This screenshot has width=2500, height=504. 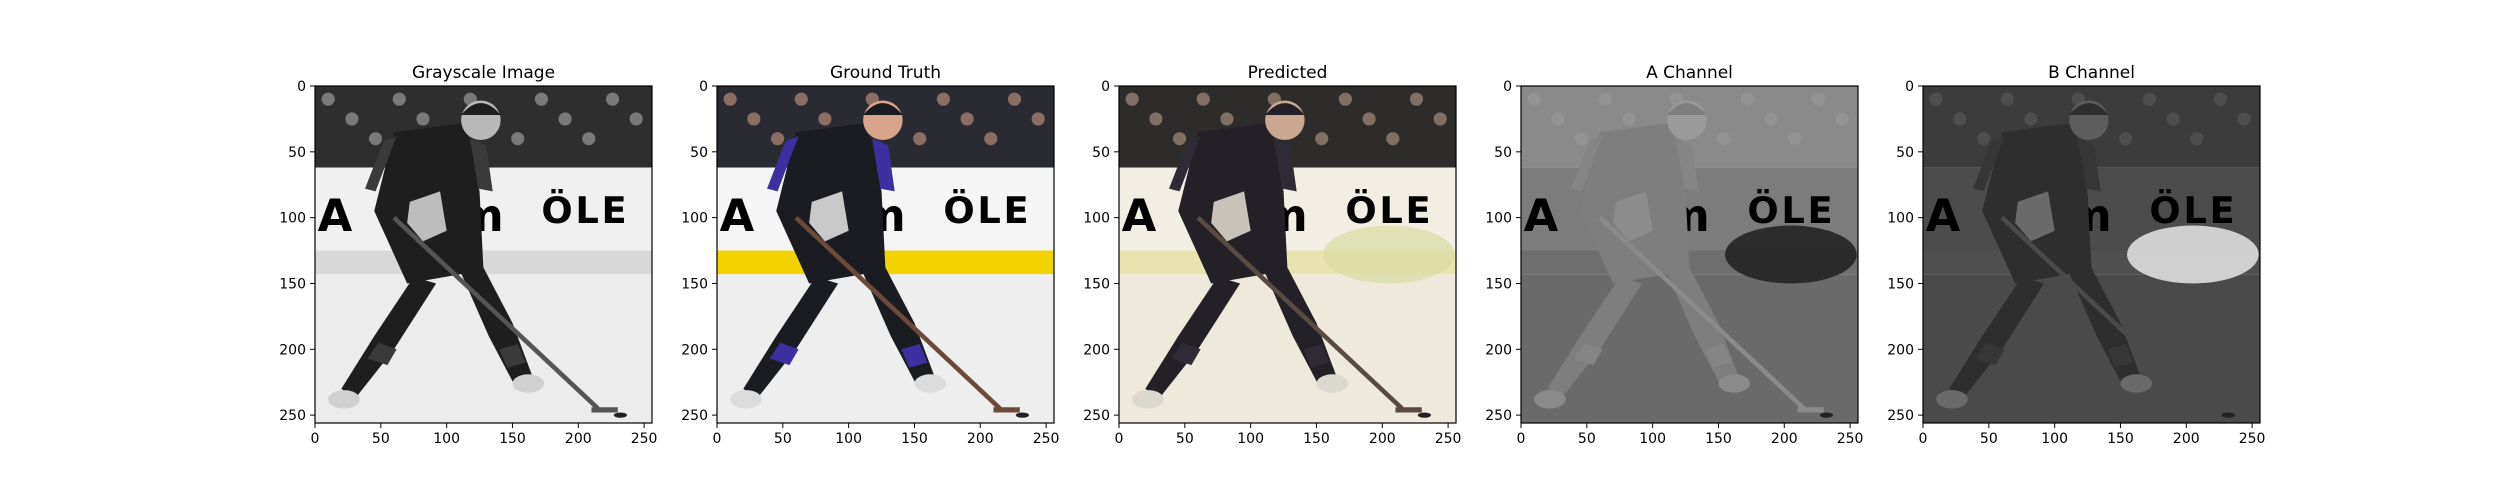 I want to click on panel-title: Ground Truth, so click(x=885, y=73).